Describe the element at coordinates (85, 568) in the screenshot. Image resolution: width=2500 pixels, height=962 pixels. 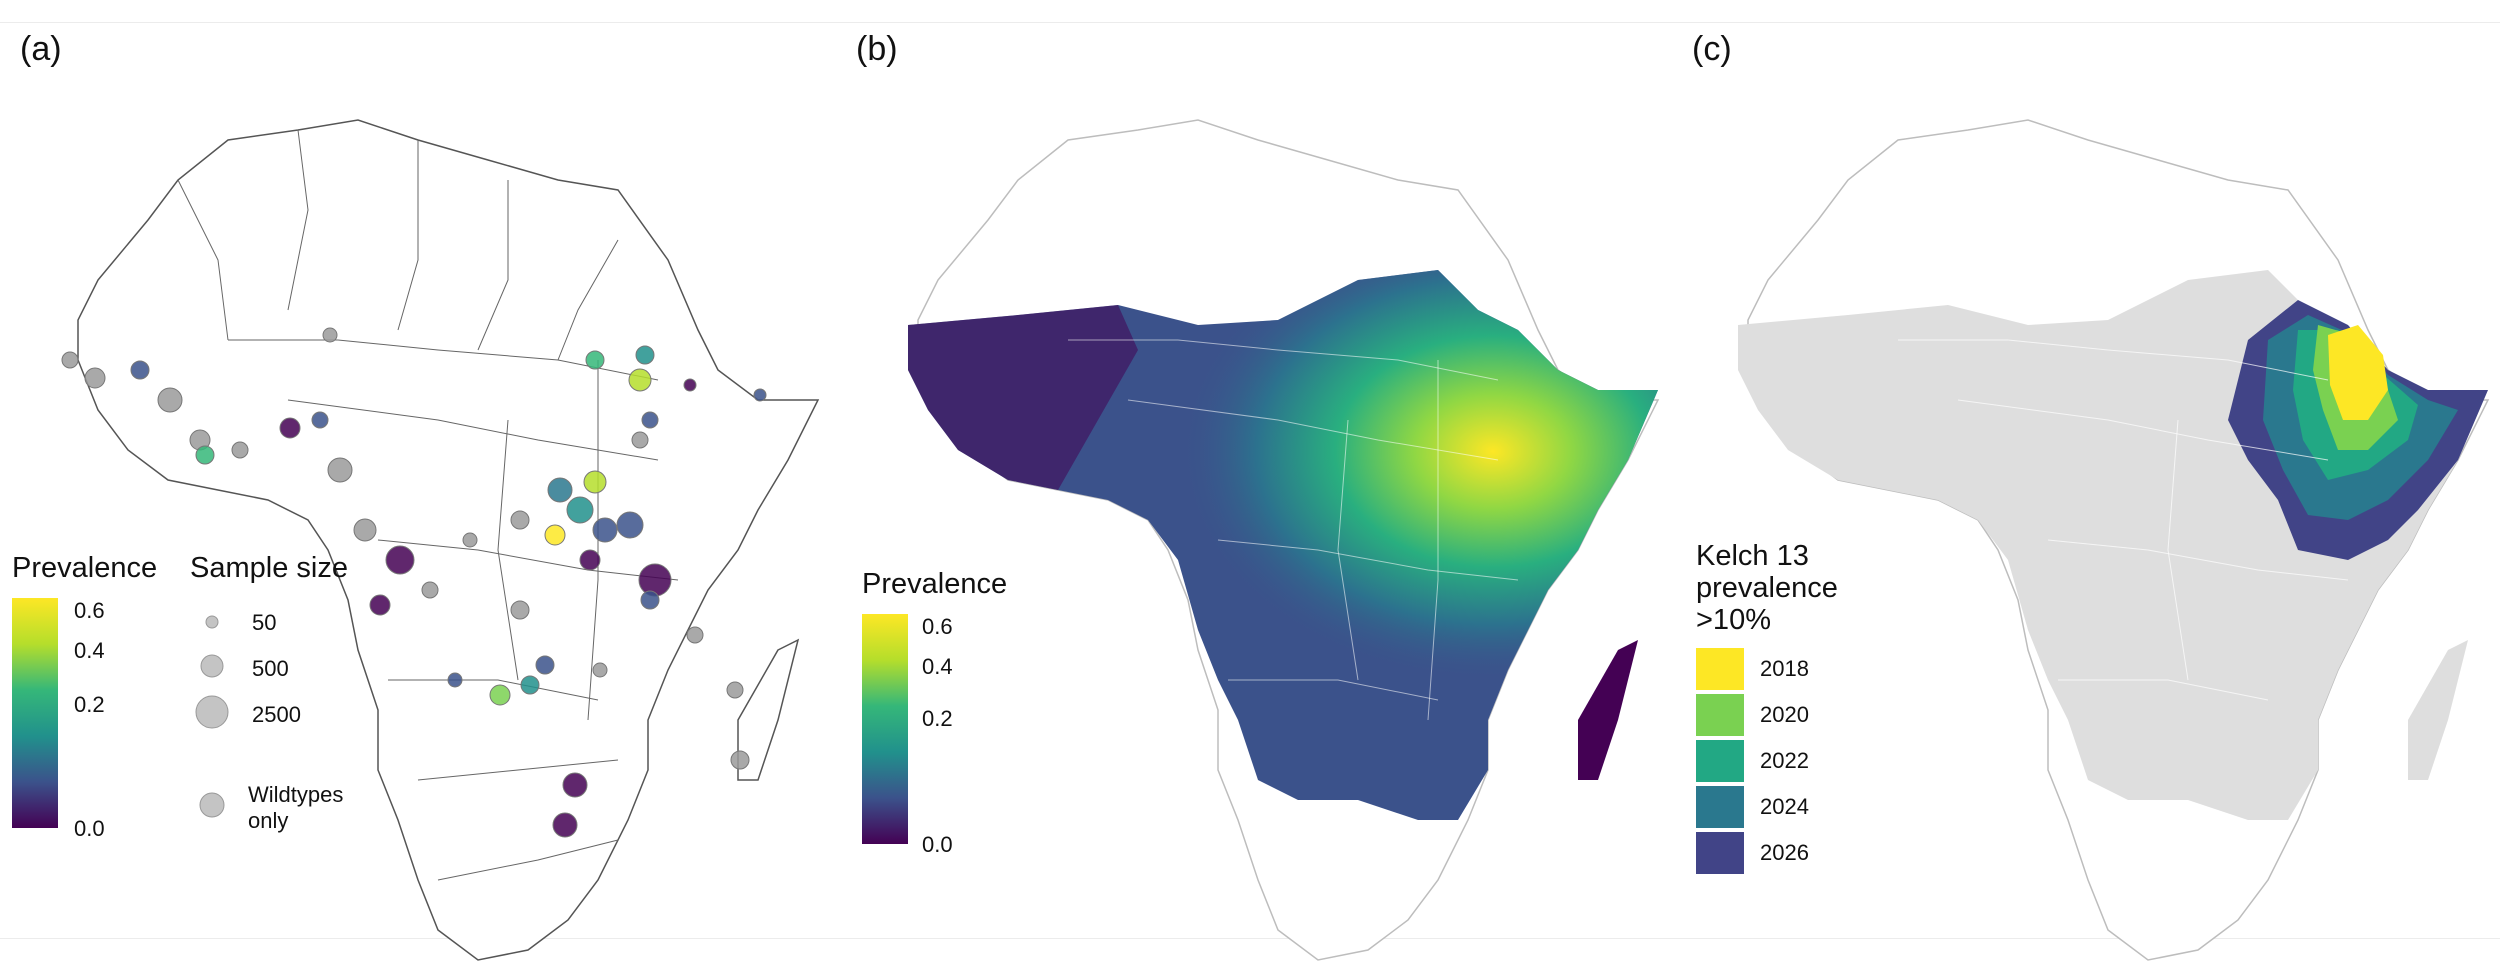
I see `prevalence-legend-title: Prevalence` at that location.